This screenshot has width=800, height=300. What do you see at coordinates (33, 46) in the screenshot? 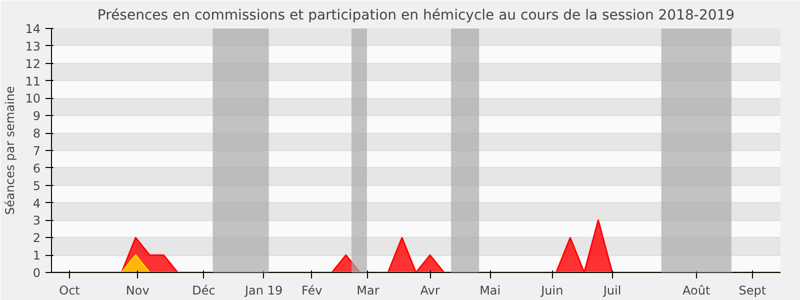
I see `y-tick-label: 13` at bounding box center [33, 46].